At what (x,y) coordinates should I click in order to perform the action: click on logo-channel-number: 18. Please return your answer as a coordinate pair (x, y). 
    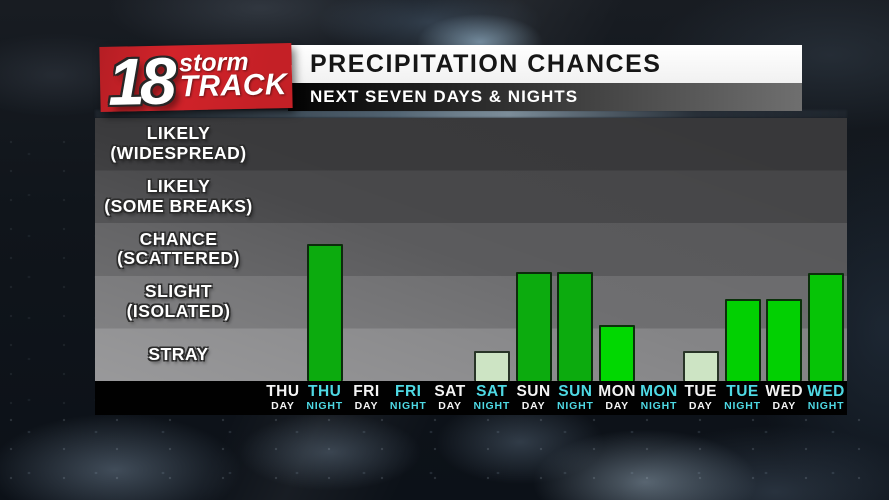
    Looking at the image, I should click on (140, 81).